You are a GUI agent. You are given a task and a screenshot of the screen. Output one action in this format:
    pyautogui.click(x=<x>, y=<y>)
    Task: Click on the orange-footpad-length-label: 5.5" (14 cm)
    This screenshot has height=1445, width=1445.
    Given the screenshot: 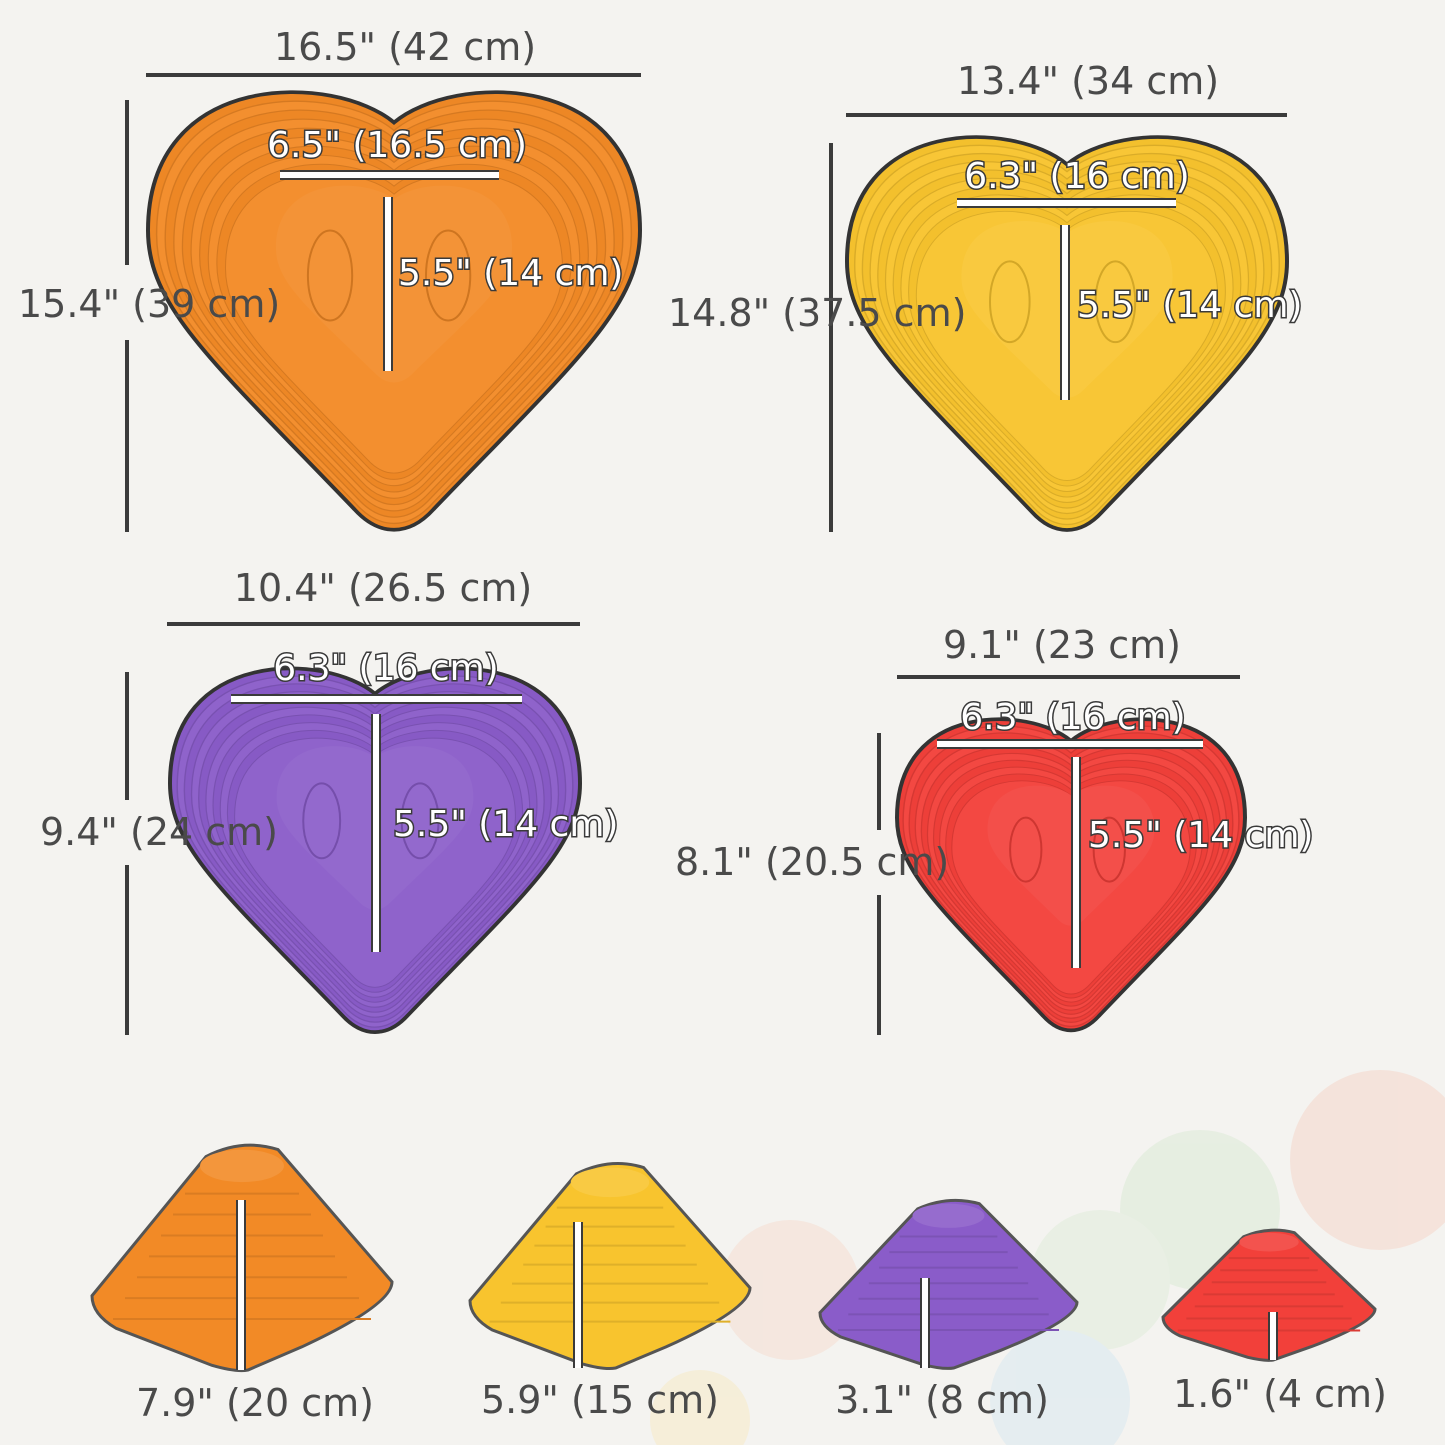 What is the action you would take?
    pyautogui.click(x=510, y=273)
    